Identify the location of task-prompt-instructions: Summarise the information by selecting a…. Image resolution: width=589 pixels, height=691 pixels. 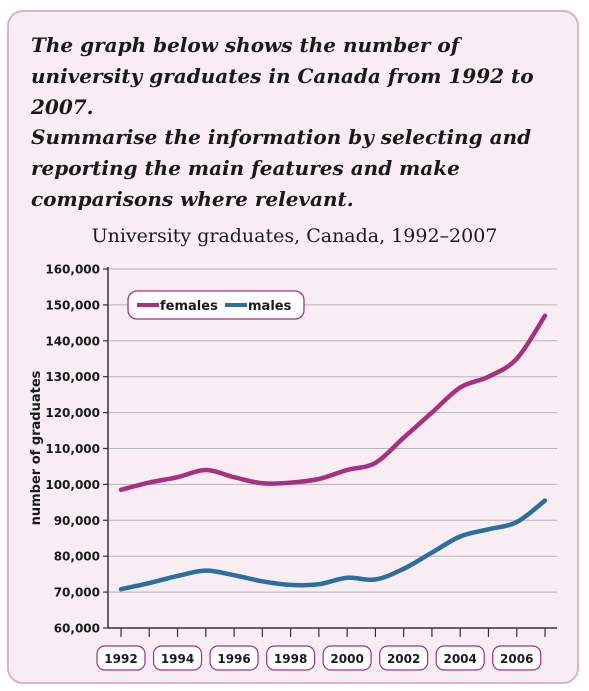
(281, 168).